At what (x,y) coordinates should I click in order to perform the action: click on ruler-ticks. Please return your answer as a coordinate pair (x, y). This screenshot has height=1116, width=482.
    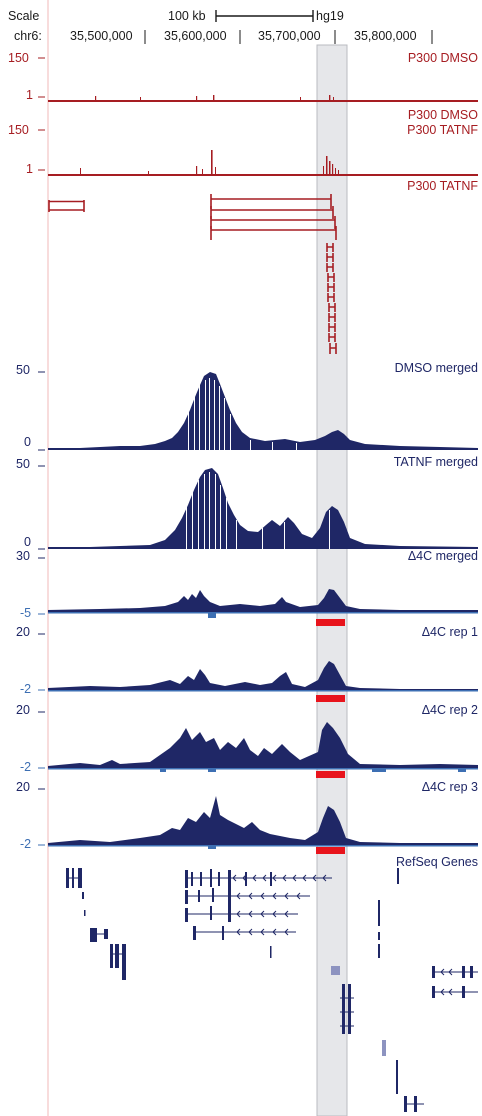
    Looking at the image, I should click on (288, 37).